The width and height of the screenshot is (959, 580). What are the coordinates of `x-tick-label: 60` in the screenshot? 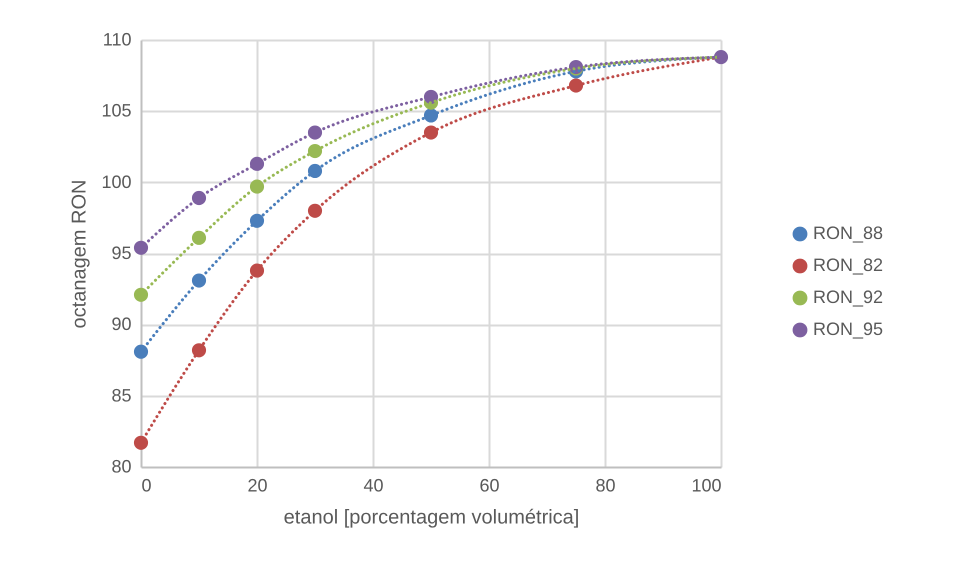 It's located at (489, 486).